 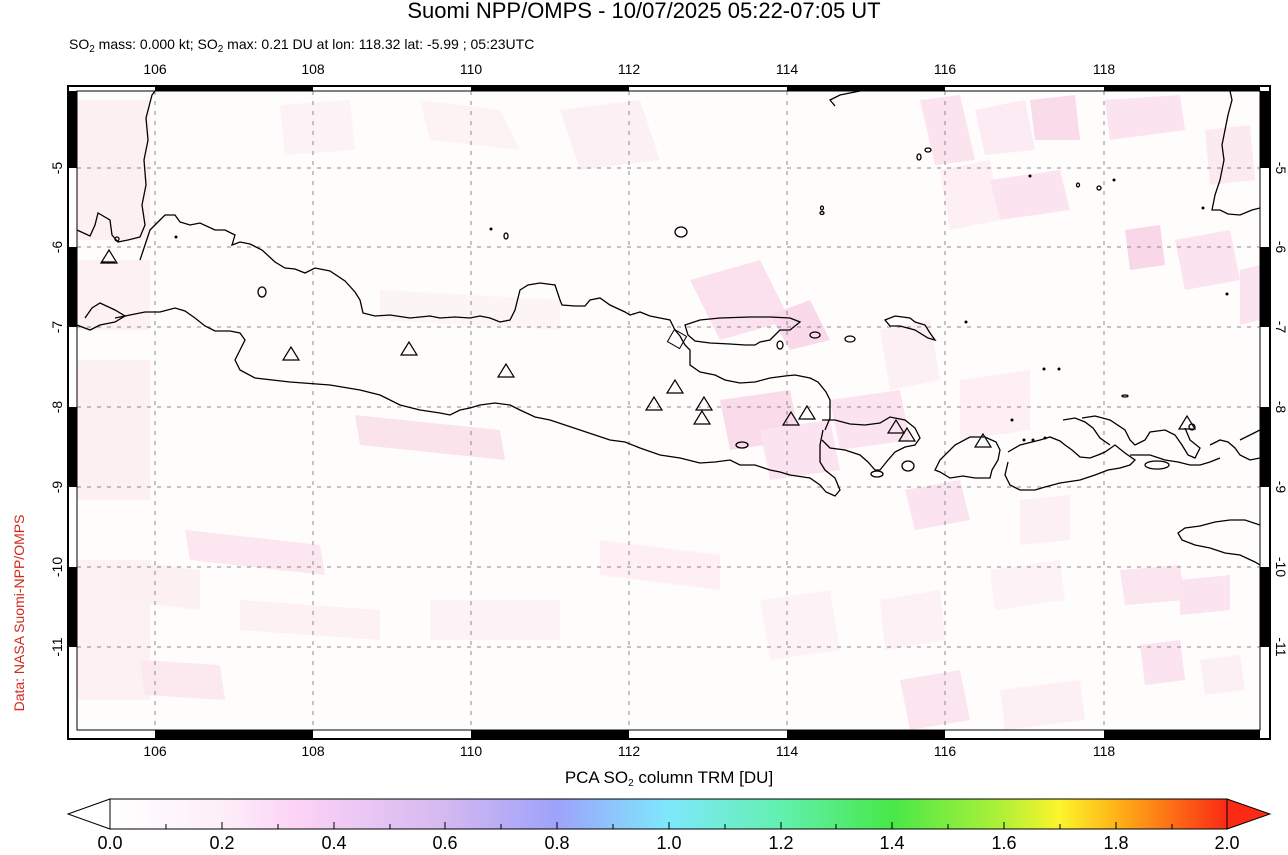 I want to click on lon-label-bottom: 118, so click(x=1104, y=751).